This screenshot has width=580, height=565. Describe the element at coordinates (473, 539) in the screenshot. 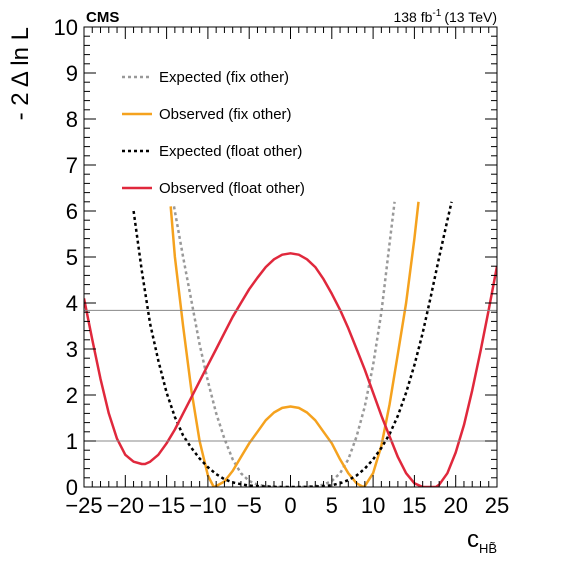

I see `x-axis-label-main: c` at that location.